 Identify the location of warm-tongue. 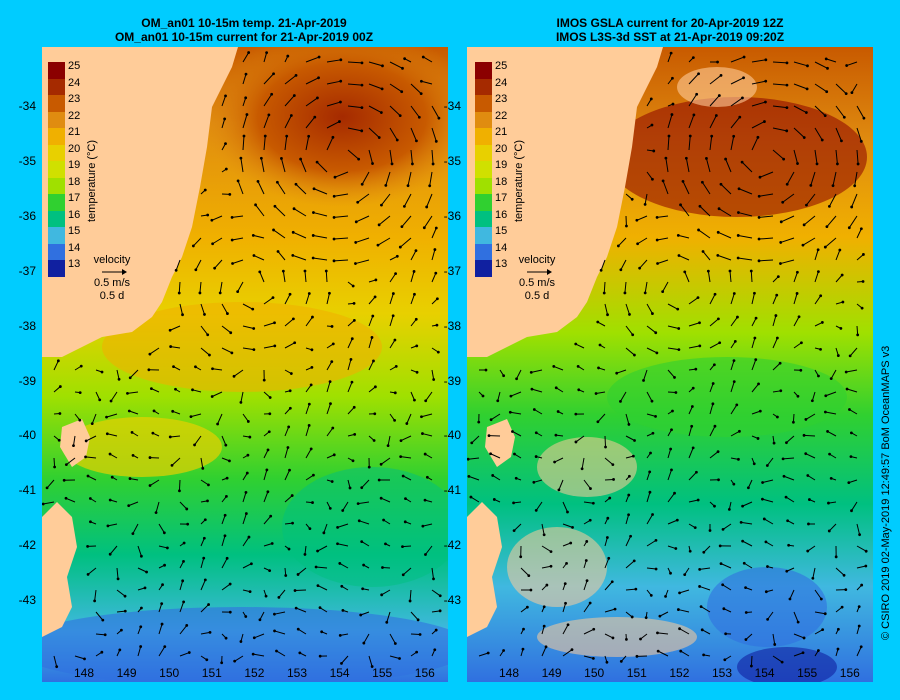
(242, 347).